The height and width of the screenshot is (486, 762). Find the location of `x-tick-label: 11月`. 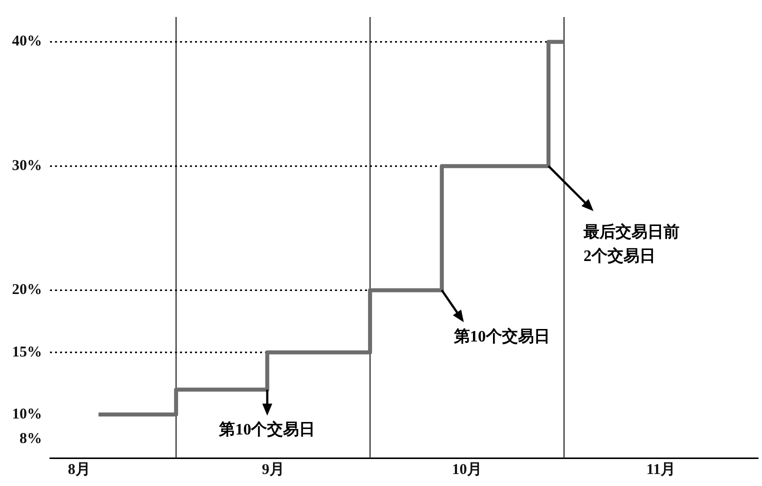

x-tick-label: 11月 is located at coordinates (661, 470).